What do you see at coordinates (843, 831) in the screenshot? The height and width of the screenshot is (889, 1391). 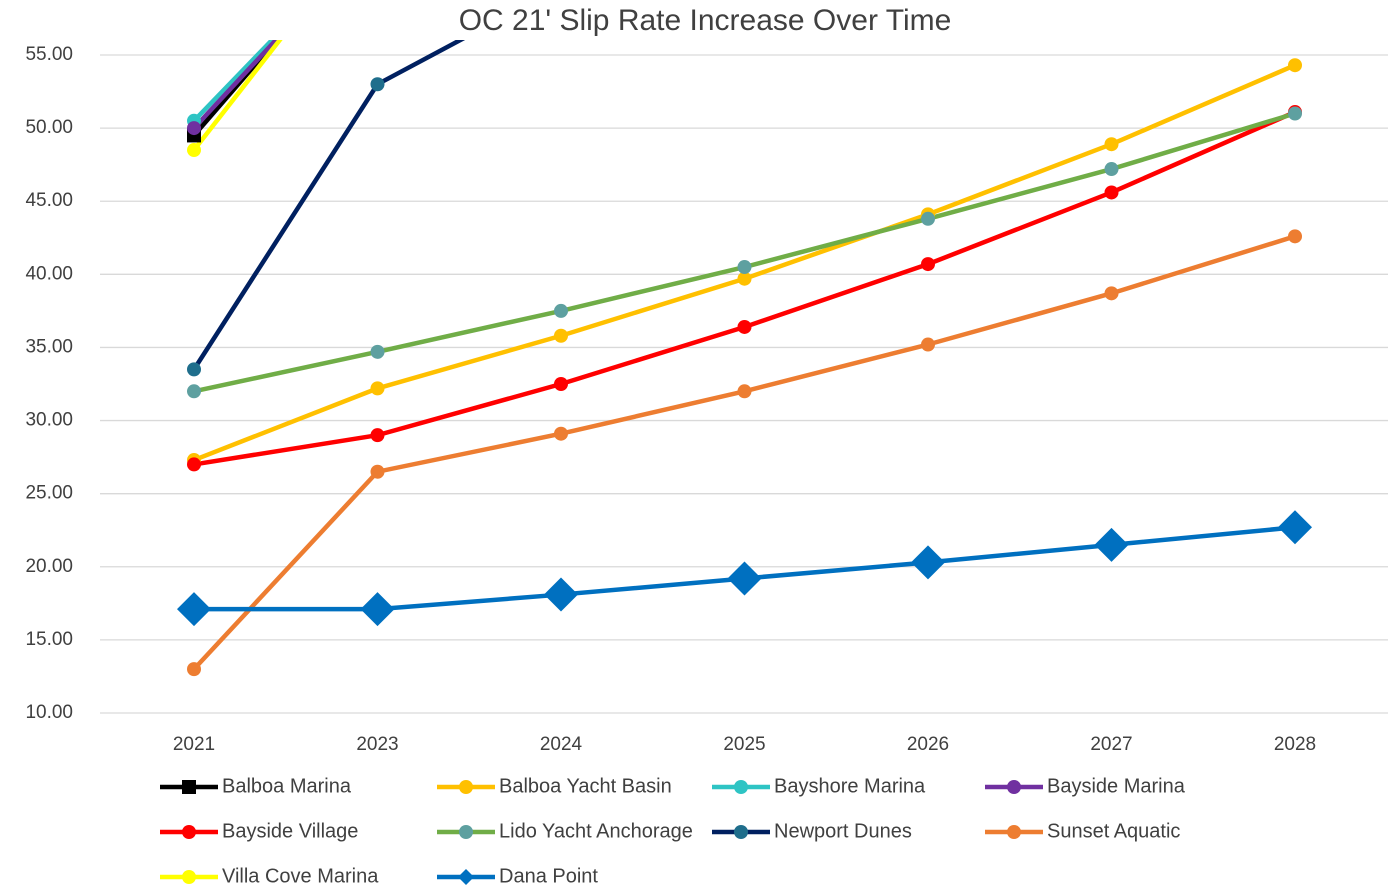 I see `legend-label: Newport Dunes` at bounding box center [843, 831].